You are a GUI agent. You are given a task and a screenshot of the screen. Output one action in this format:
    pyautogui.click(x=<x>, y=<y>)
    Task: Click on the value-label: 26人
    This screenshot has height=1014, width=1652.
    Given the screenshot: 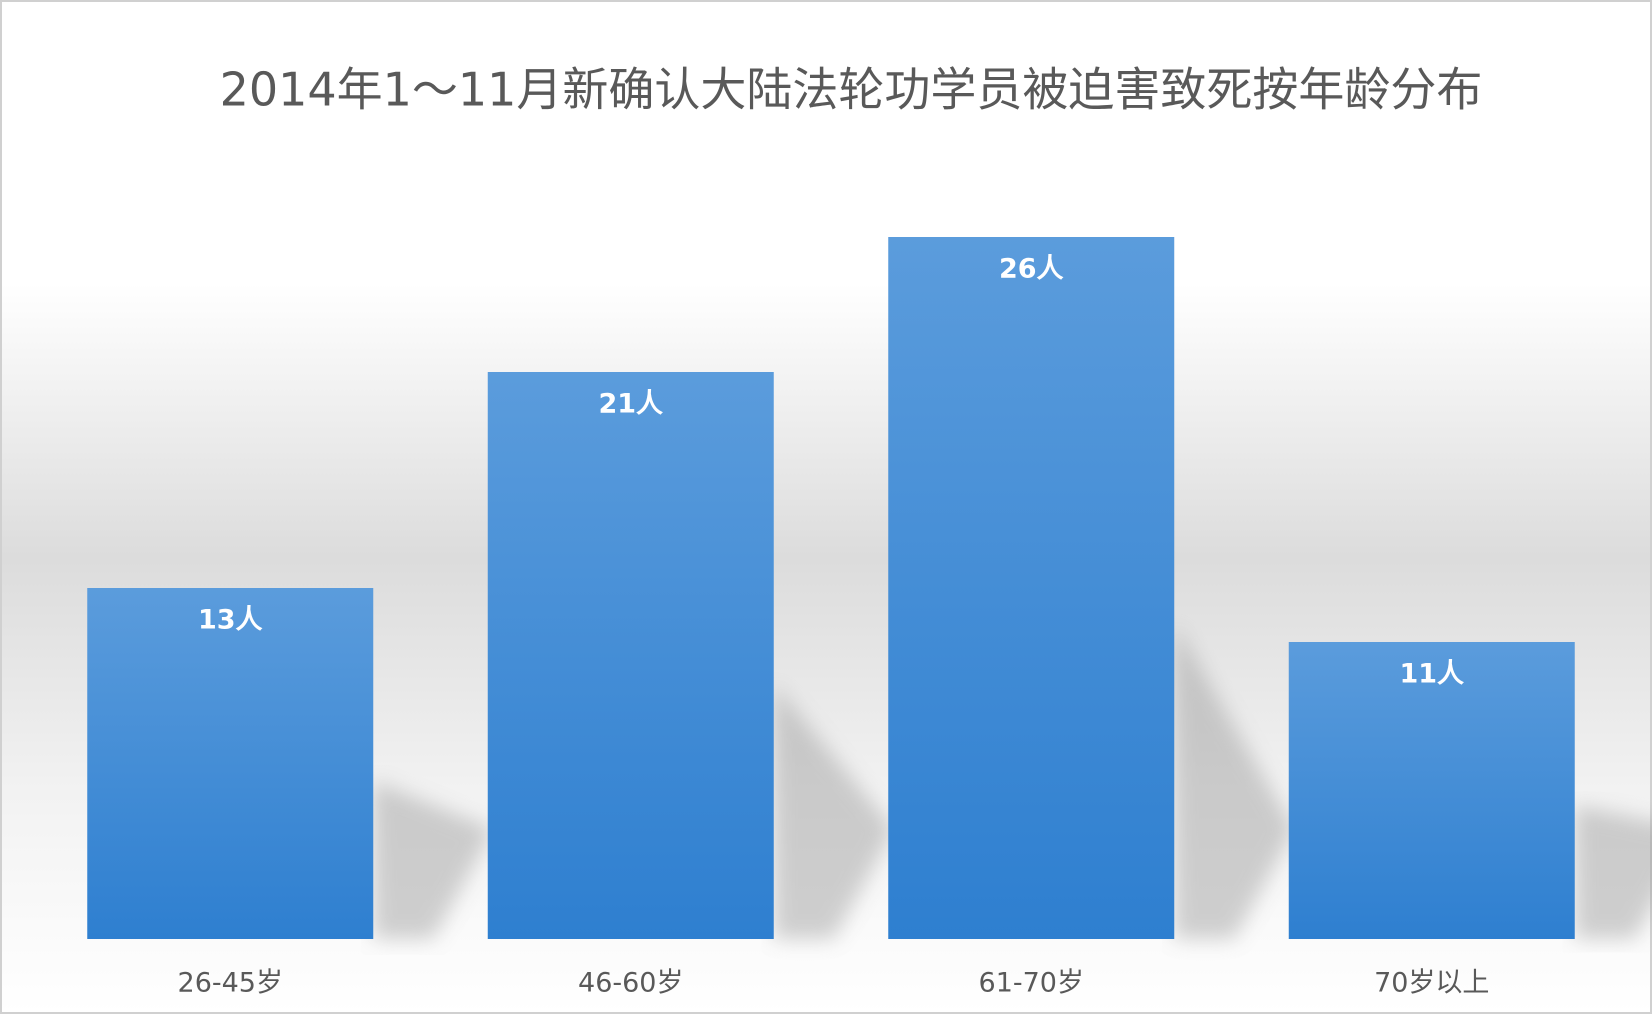 What is the action you would take?
    pyautogui.click(x=1031, y=269)
    